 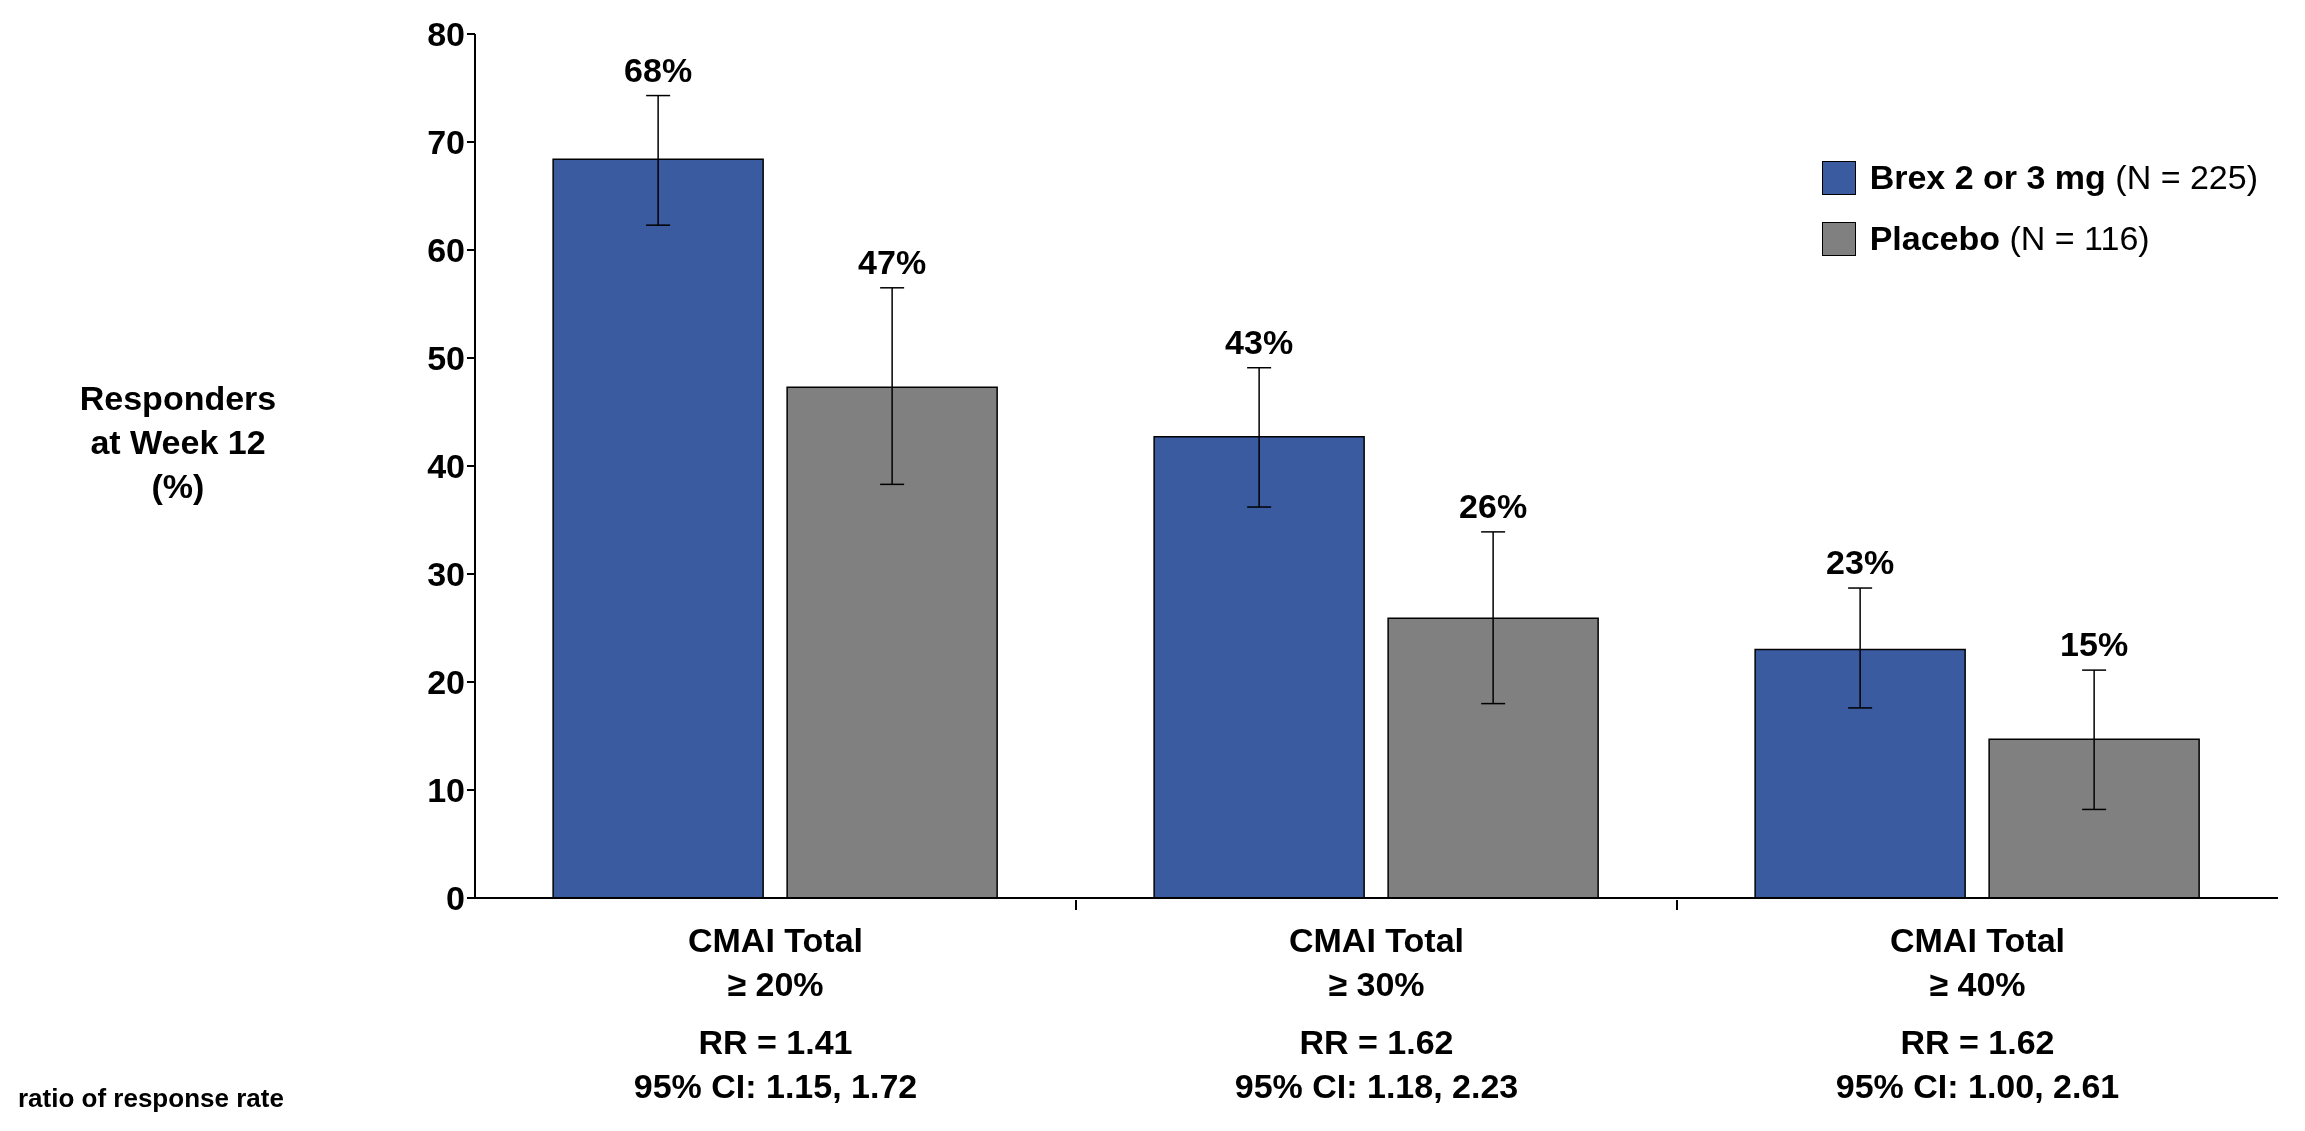 I want to click on x-tick-label: CMAI Total ≥ 40% RR = 1.62 95% CI: 1.00, 2.61, so click(x=1977, y=1013).